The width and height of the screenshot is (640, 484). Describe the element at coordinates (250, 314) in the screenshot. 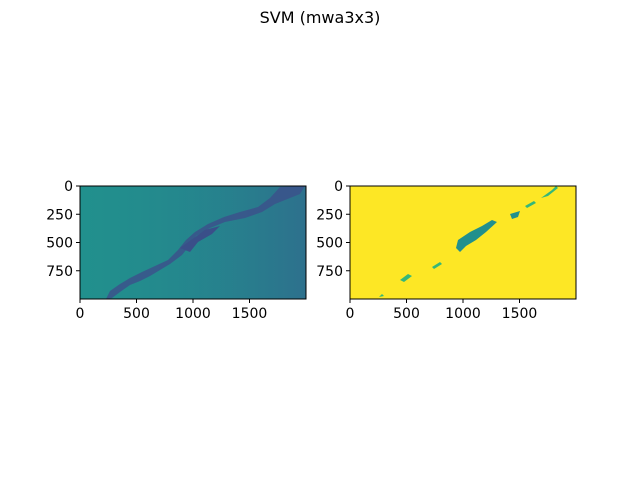

I see `xtick-label-left-3: 1500` at that location.